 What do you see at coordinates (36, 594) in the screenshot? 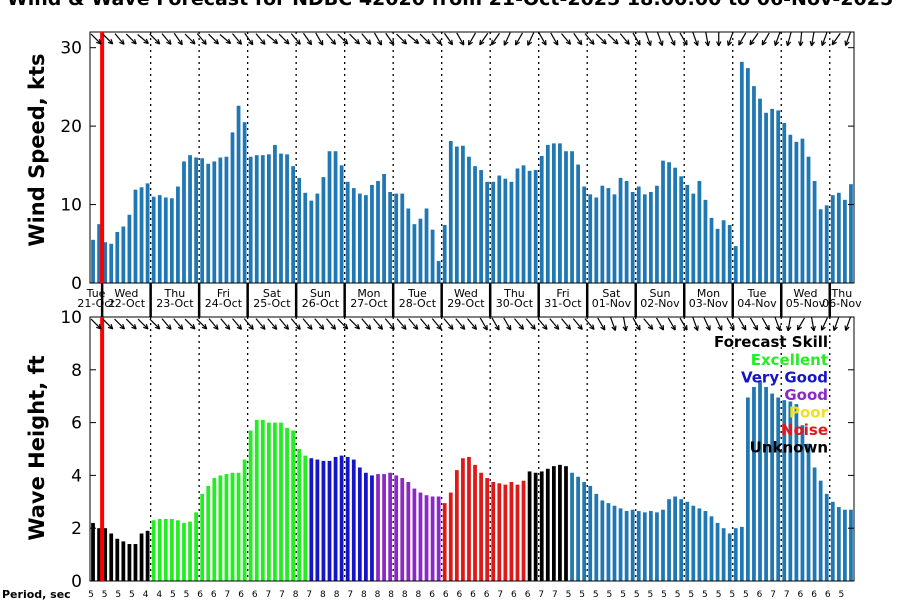
I see `period-axis-label: Period, sec` at bounding box center [36, 594].